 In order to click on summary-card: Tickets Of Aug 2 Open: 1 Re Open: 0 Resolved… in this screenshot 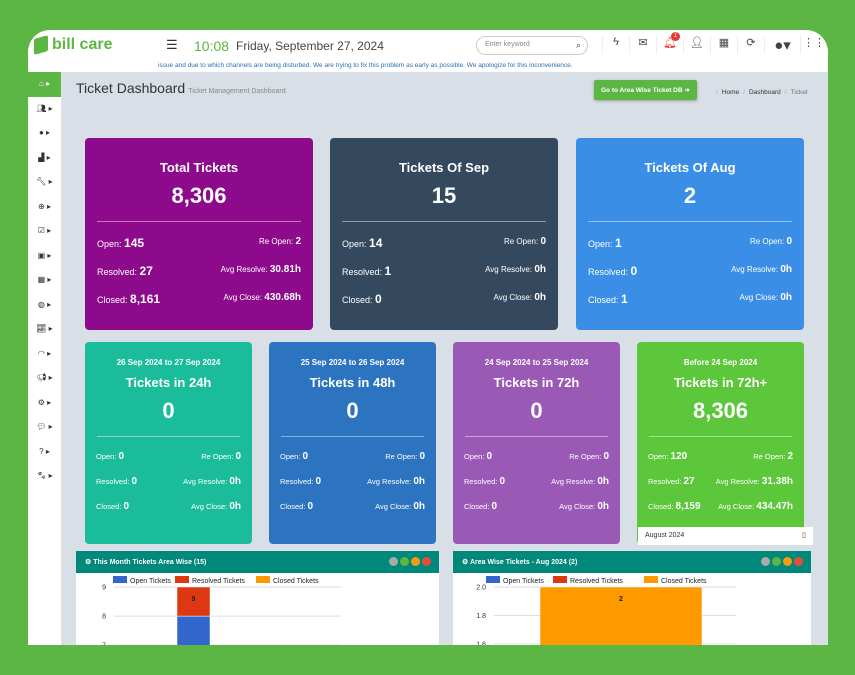, I will do `click(690, 234)`.